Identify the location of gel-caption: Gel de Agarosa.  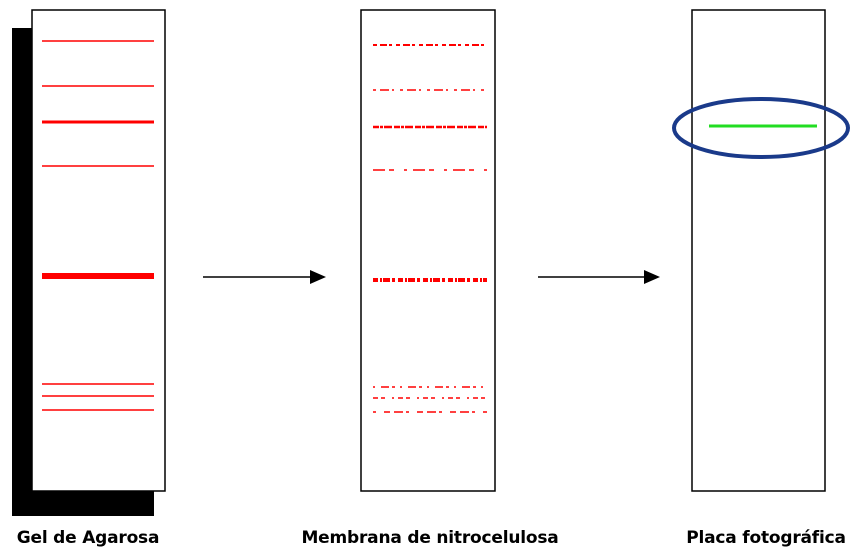
(88, 538).